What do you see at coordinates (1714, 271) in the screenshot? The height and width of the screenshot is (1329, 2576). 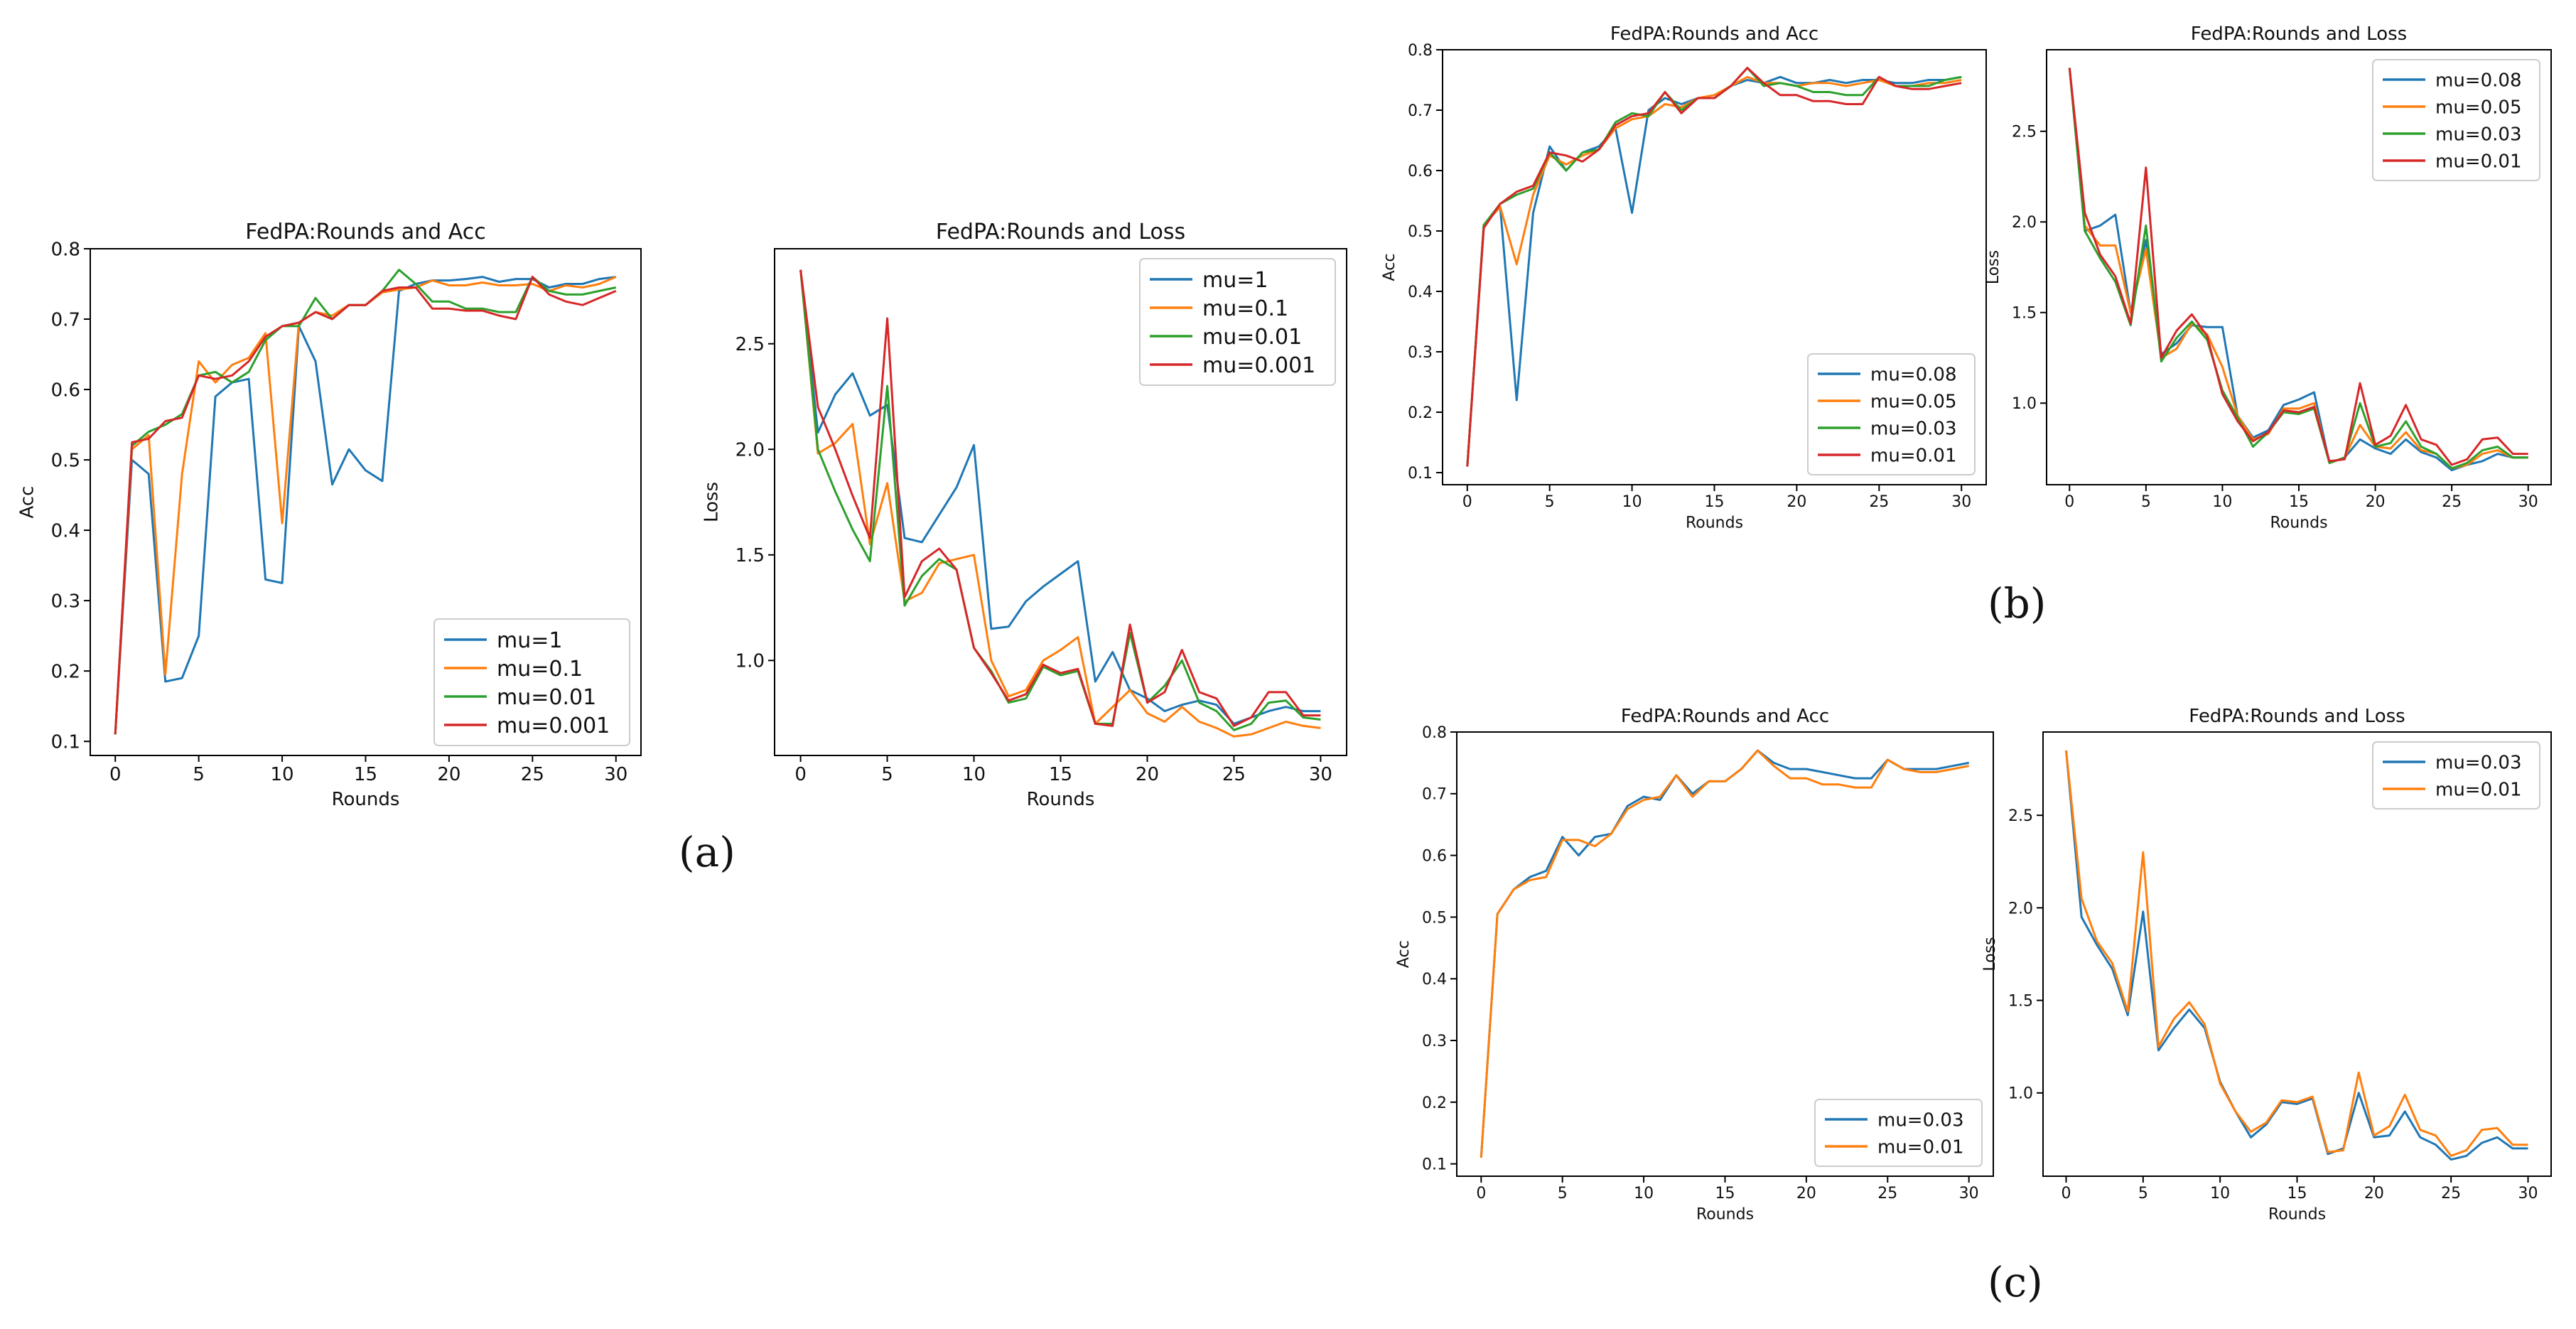 I see `series-line-mu=0.05` at bounding box center [1714, 271].